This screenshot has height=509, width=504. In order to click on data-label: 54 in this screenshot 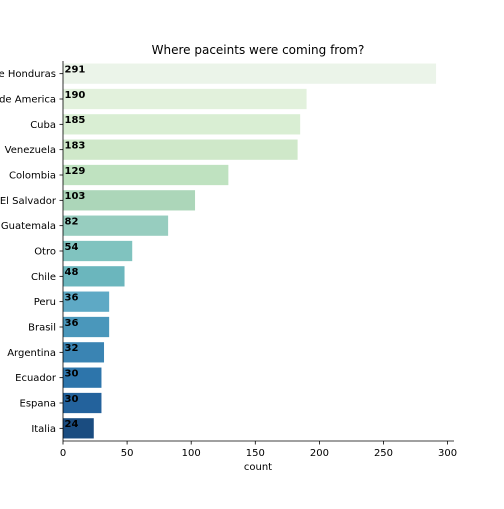, I will do `click(72, 247)`.